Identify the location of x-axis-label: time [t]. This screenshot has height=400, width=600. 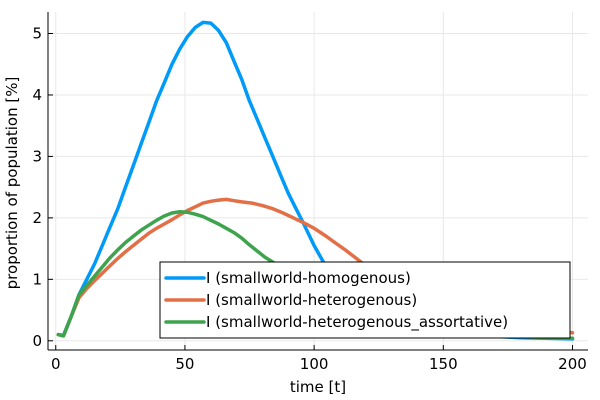
(318, 387).